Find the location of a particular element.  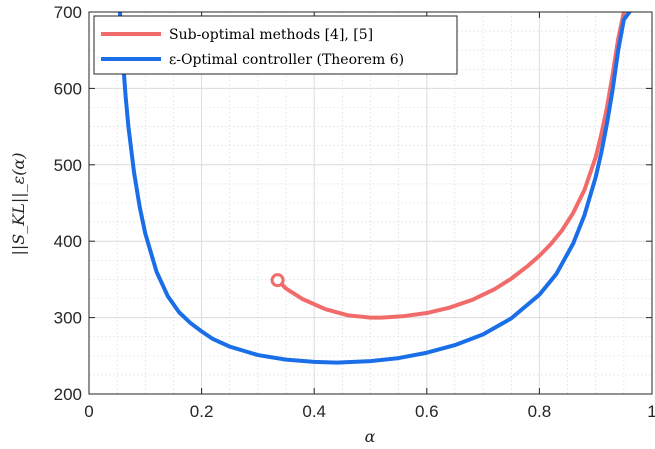

series-0-start-marker is located at coordinates (277, 280).